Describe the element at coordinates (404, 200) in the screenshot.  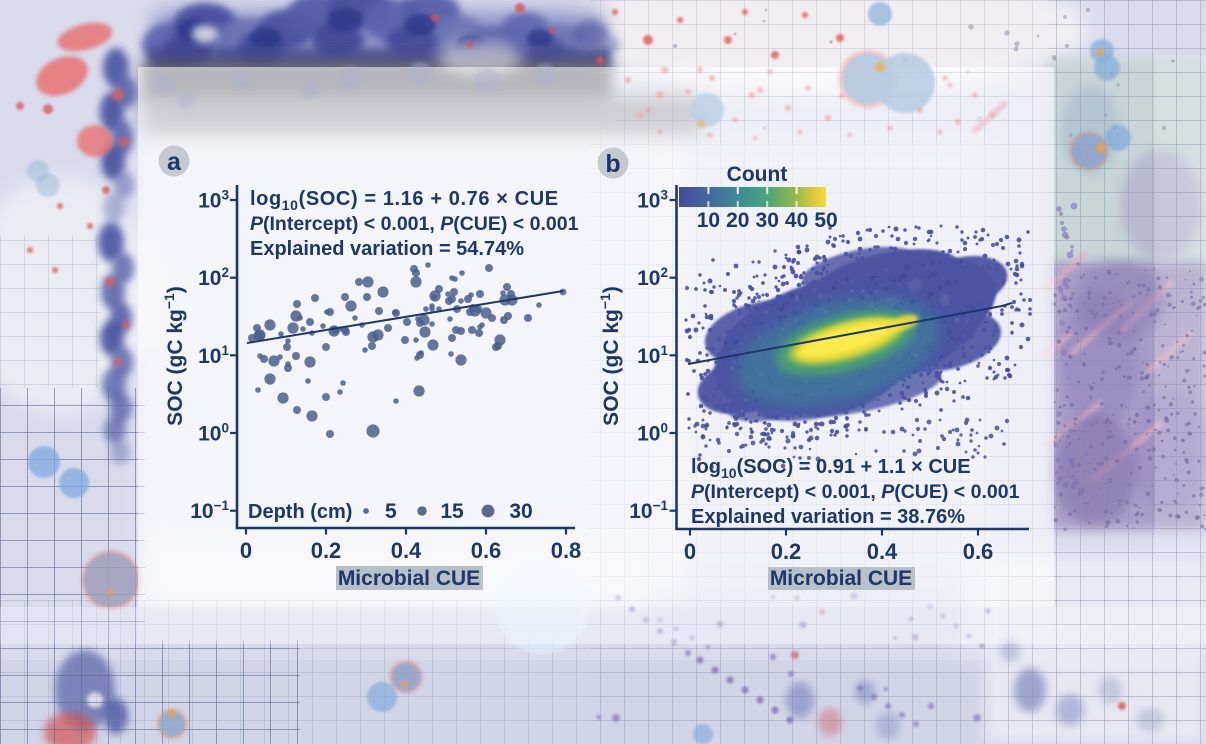
I see `svg-text: log10(SOC) = 1.16 + 0.76 × CUE` at that location.